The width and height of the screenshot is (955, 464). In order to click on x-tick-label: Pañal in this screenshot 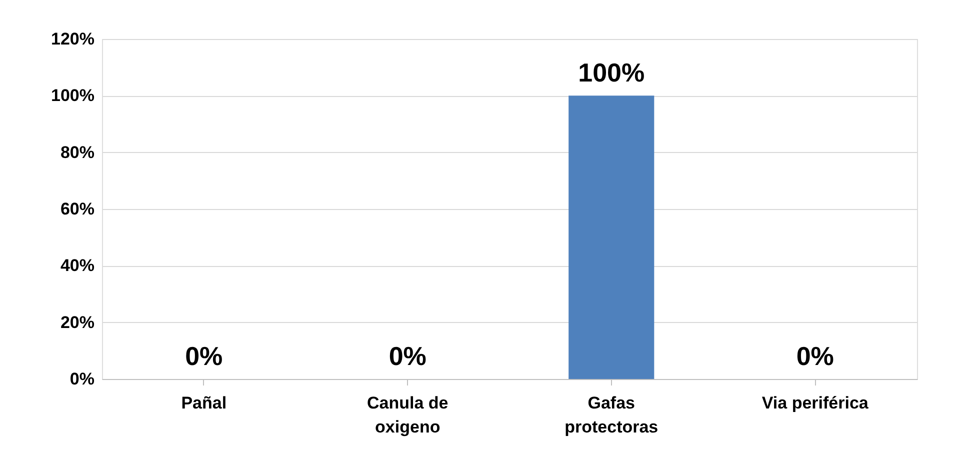, I will do `click(204, 403)`.